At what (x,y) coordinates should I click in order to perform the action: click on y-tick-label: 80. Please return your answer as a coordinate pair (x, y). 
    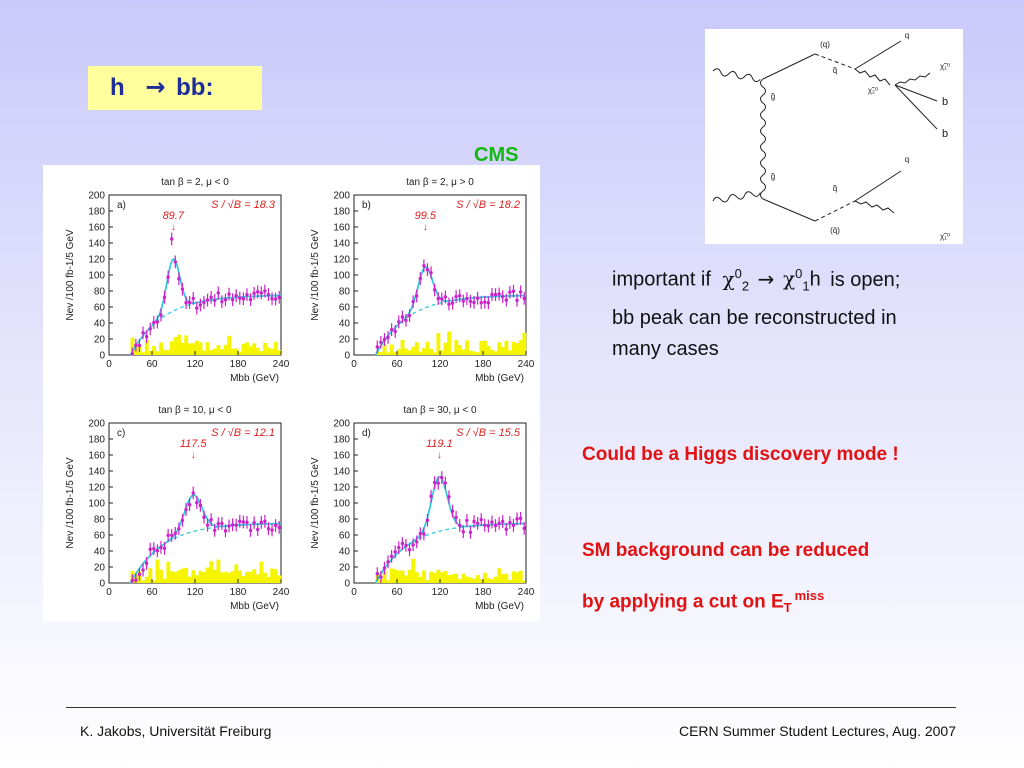
    Looking at the image, I should click on (345, 520).